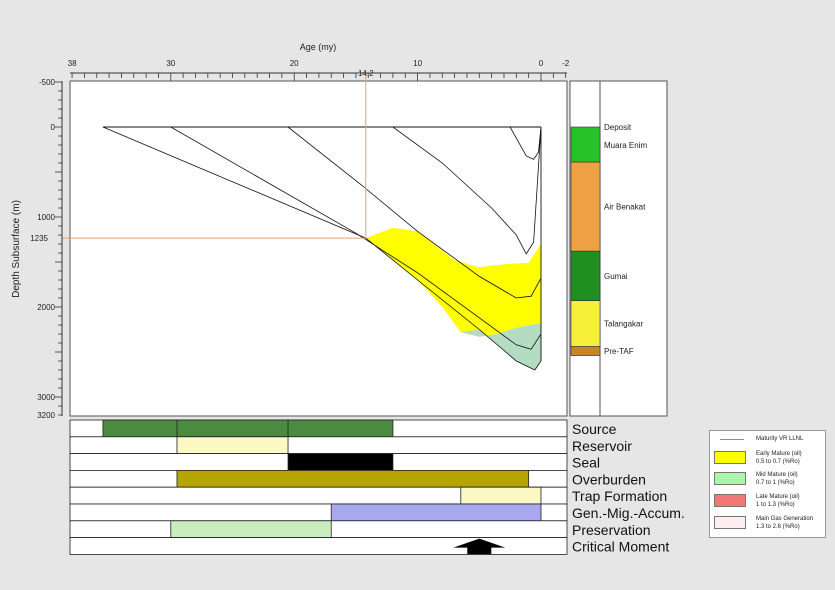 The image size is (835, 590). I want to click on legend-label: Mid Mature (oil), so click(777, 475).